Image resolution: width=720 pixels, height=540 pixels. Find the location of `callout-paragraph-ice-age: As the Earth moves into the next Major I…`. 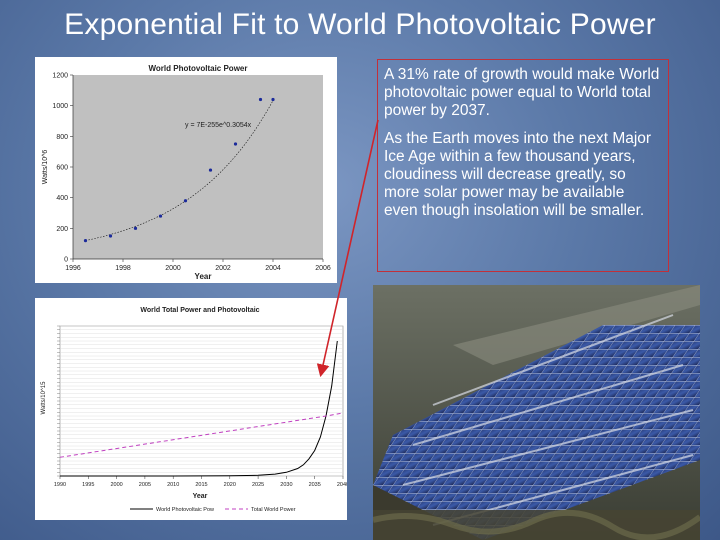

callout-paragraph-ice-age: As the Earth moves into the next Major I… is located at coordinates (518, 174).